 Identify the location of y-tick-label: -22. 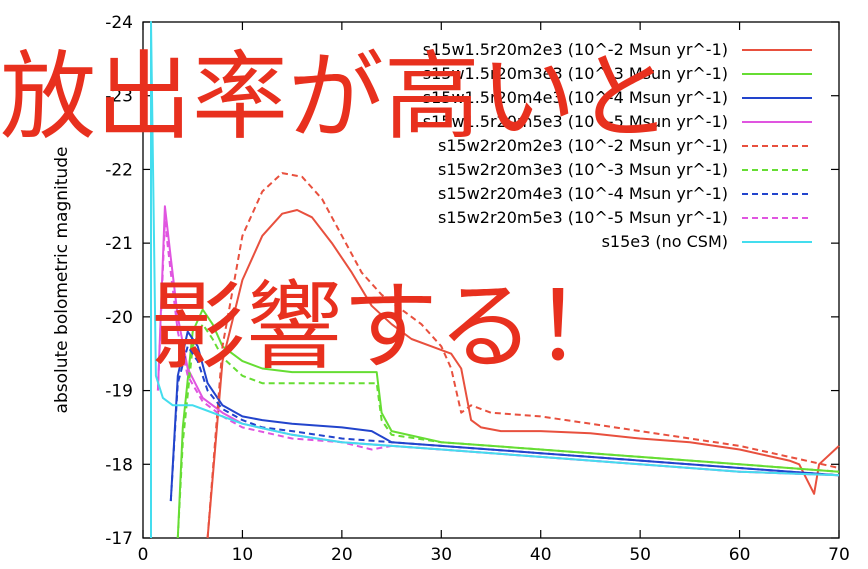
(119, 170).